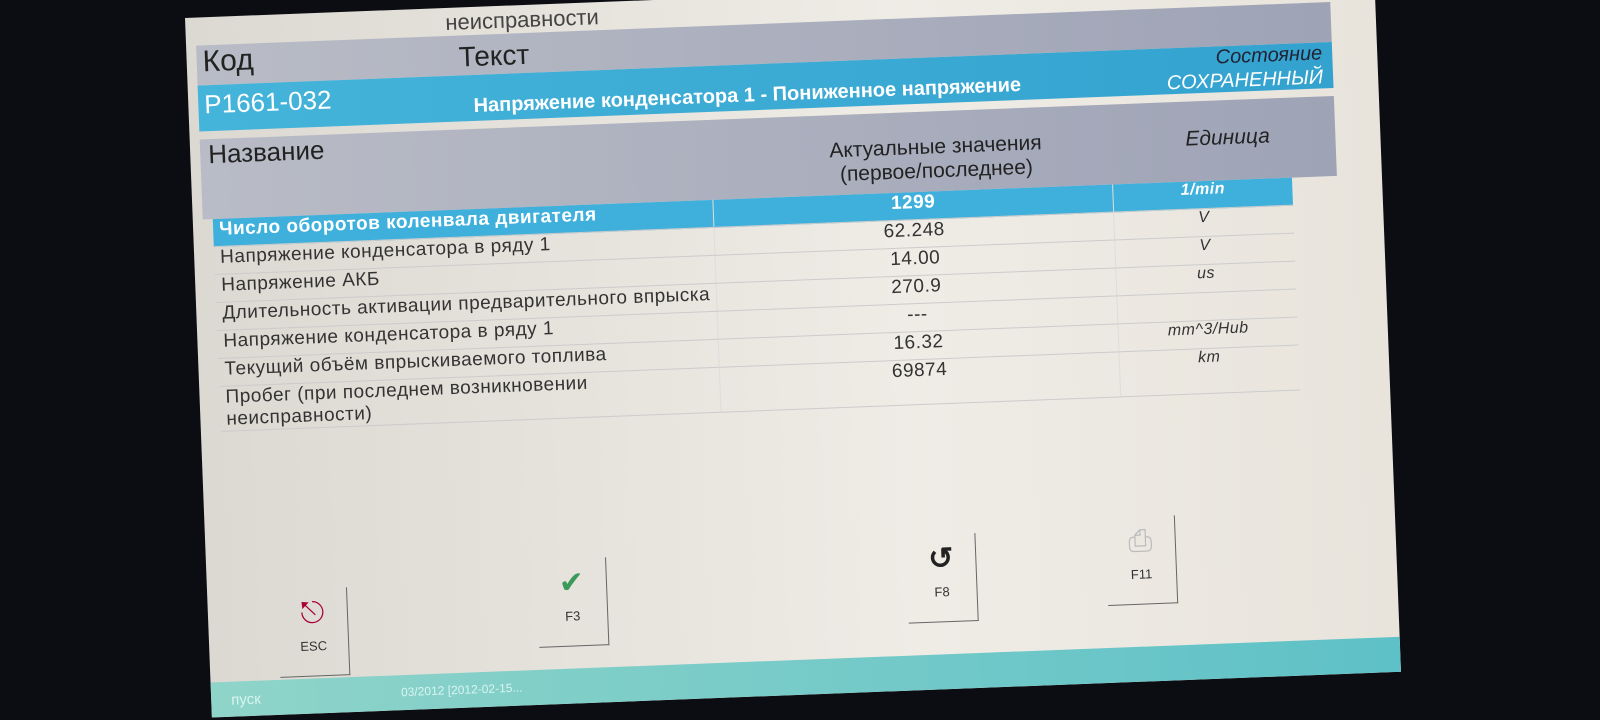 Image resolution: width=1600 pixels, height=720 pixels. Describe the element at coordinates (1141, 574) in the screenshot. I see `f11-label: F11` at that location.